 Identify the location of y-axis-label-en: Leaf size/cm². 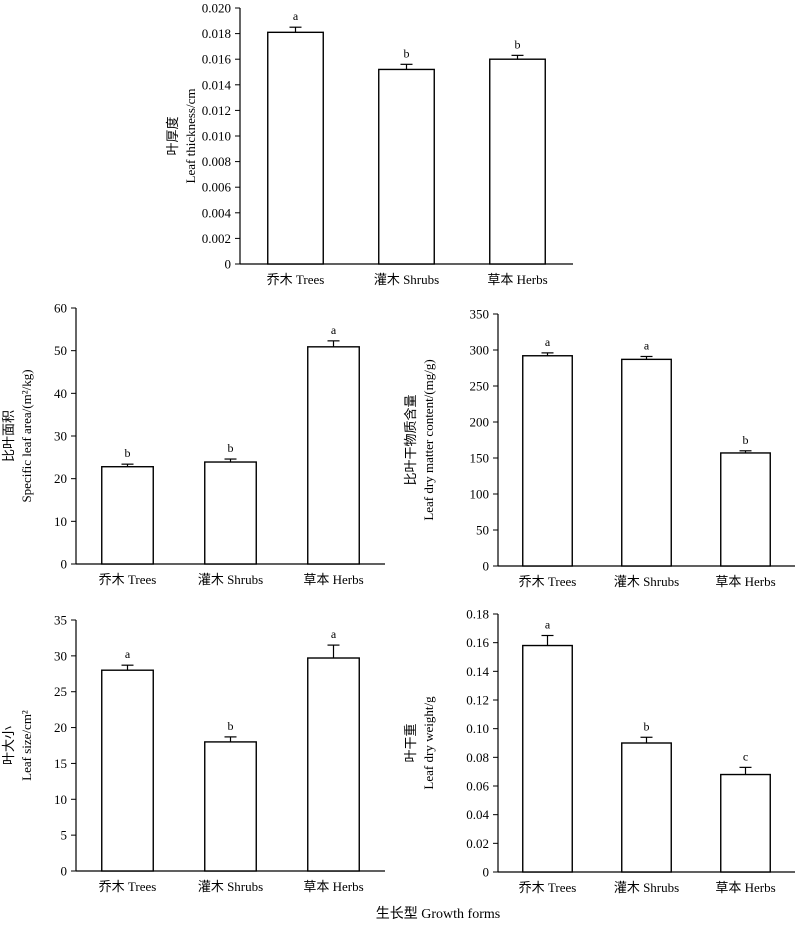
(26, 745).